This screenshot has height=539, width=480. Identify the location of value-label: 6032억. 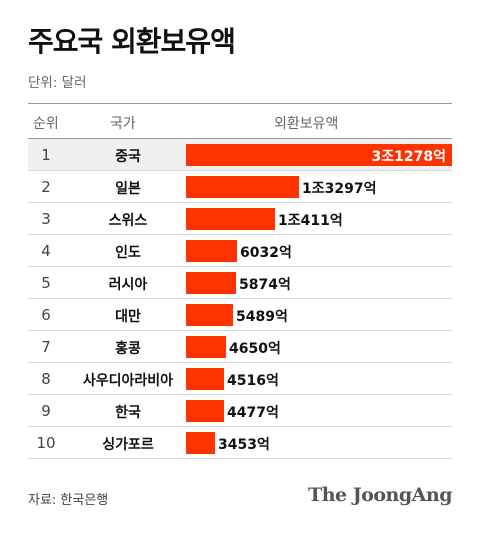
(266, 253).